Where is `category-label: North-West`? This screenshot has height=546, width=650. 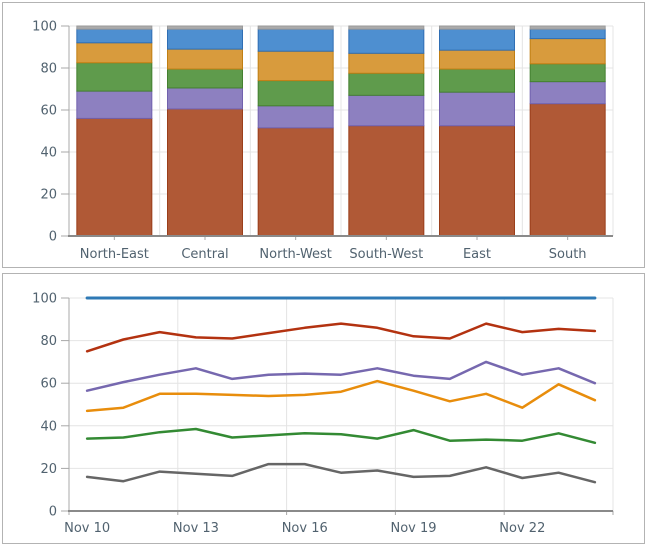
category-label: North-West is located at coordinates (295, 254).